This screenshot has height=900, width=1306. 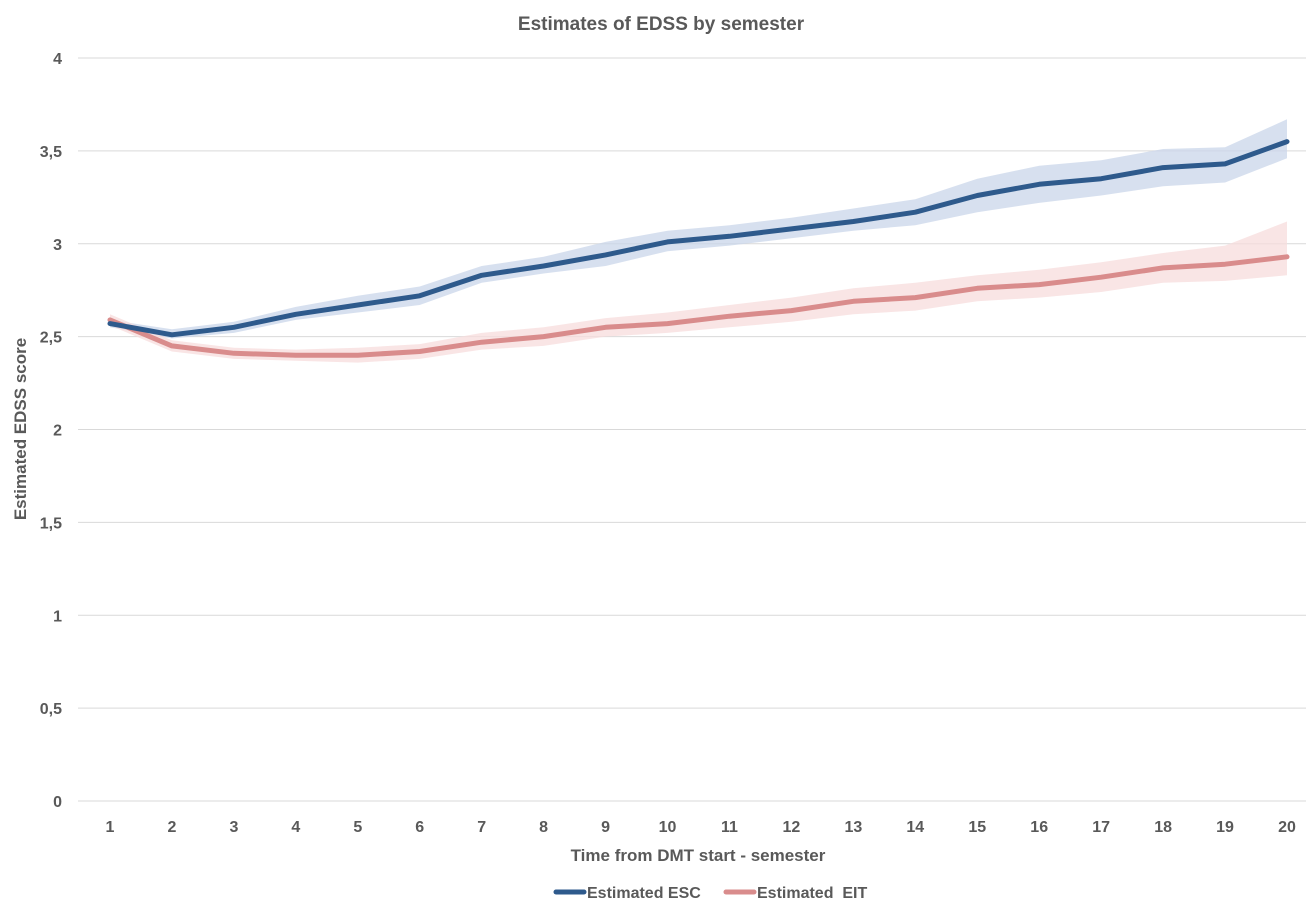 I want to click on x-tick-label: 3, so click(x=233, y=827).